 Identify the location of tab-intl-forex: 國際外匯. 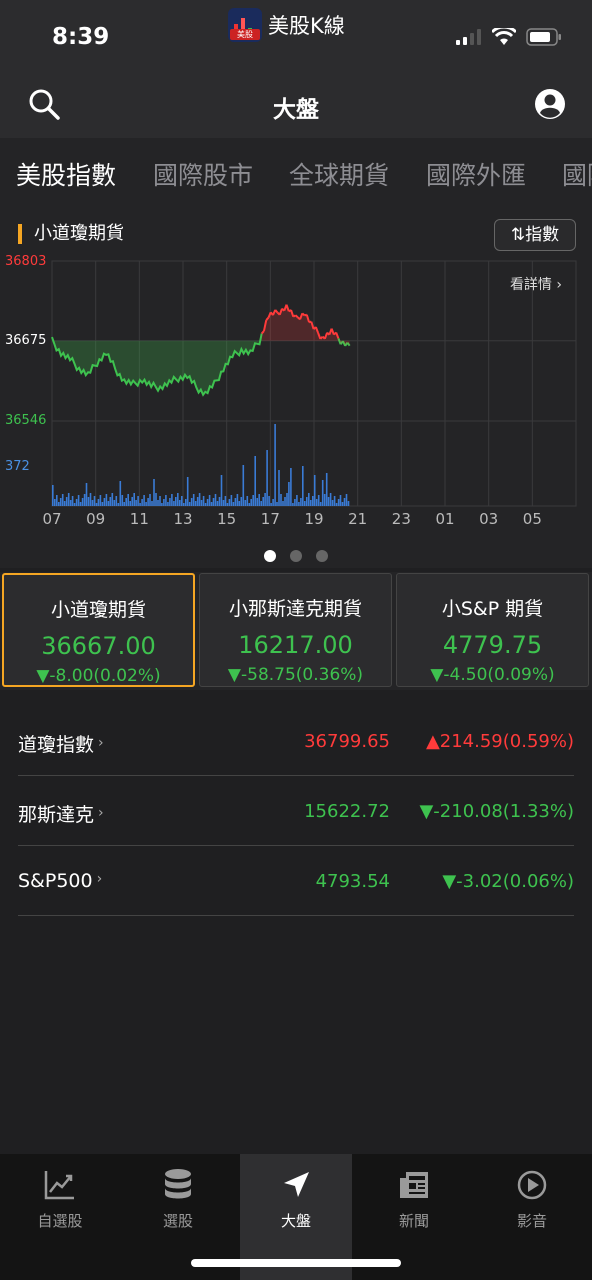
(476, 175).